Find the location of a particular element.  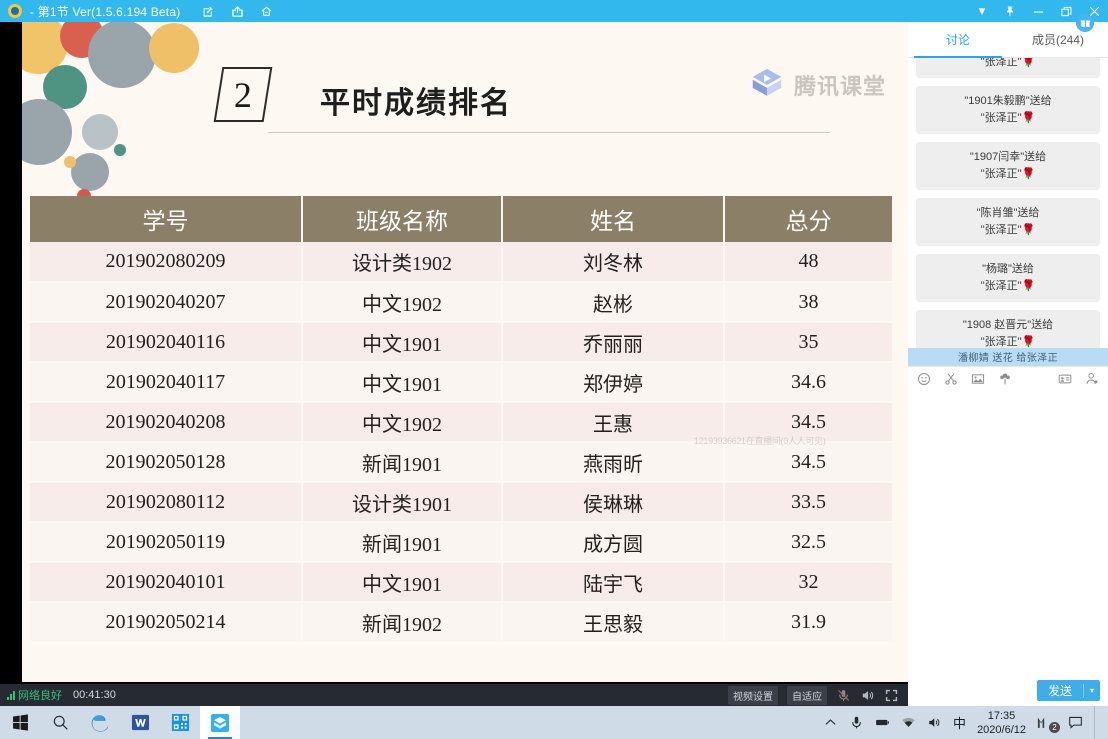

slide-number-text: 2 is located at coordinates (243, 94).